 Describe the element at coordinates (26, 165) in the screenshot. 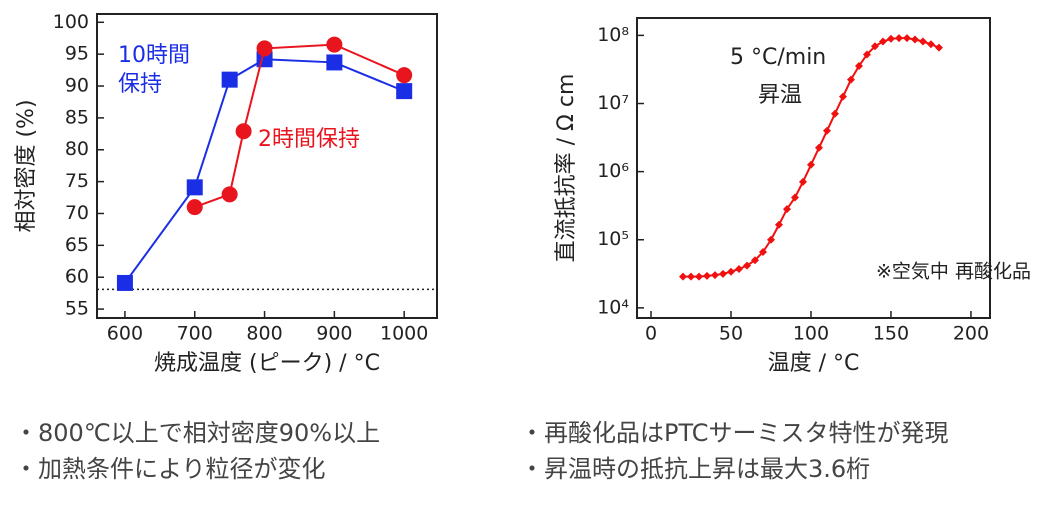

I see `y-axis-label: 相対密度 (%)` at that location.